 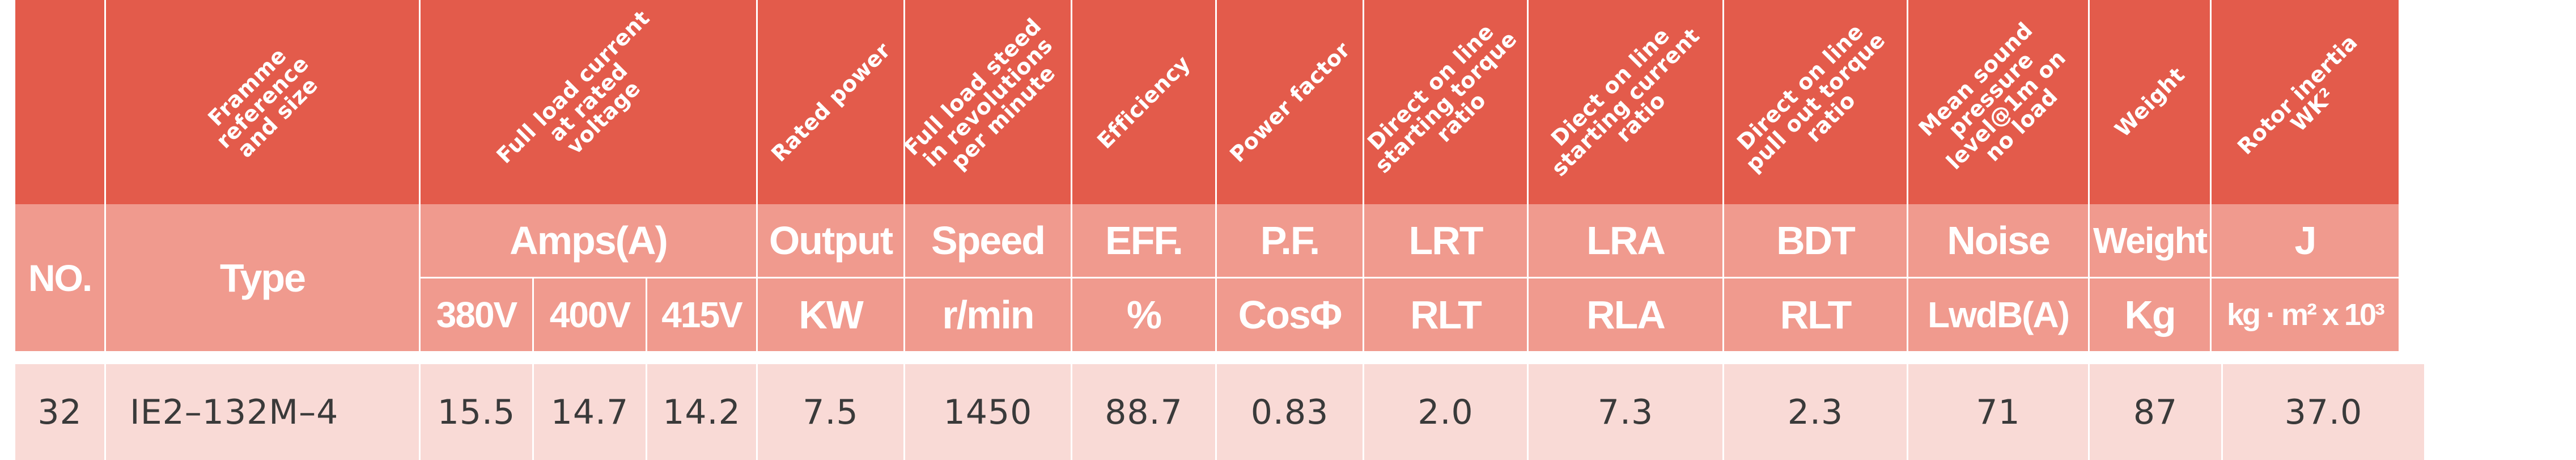 I want to click on rmin-unit: r/min, so click(x=988, y=315).